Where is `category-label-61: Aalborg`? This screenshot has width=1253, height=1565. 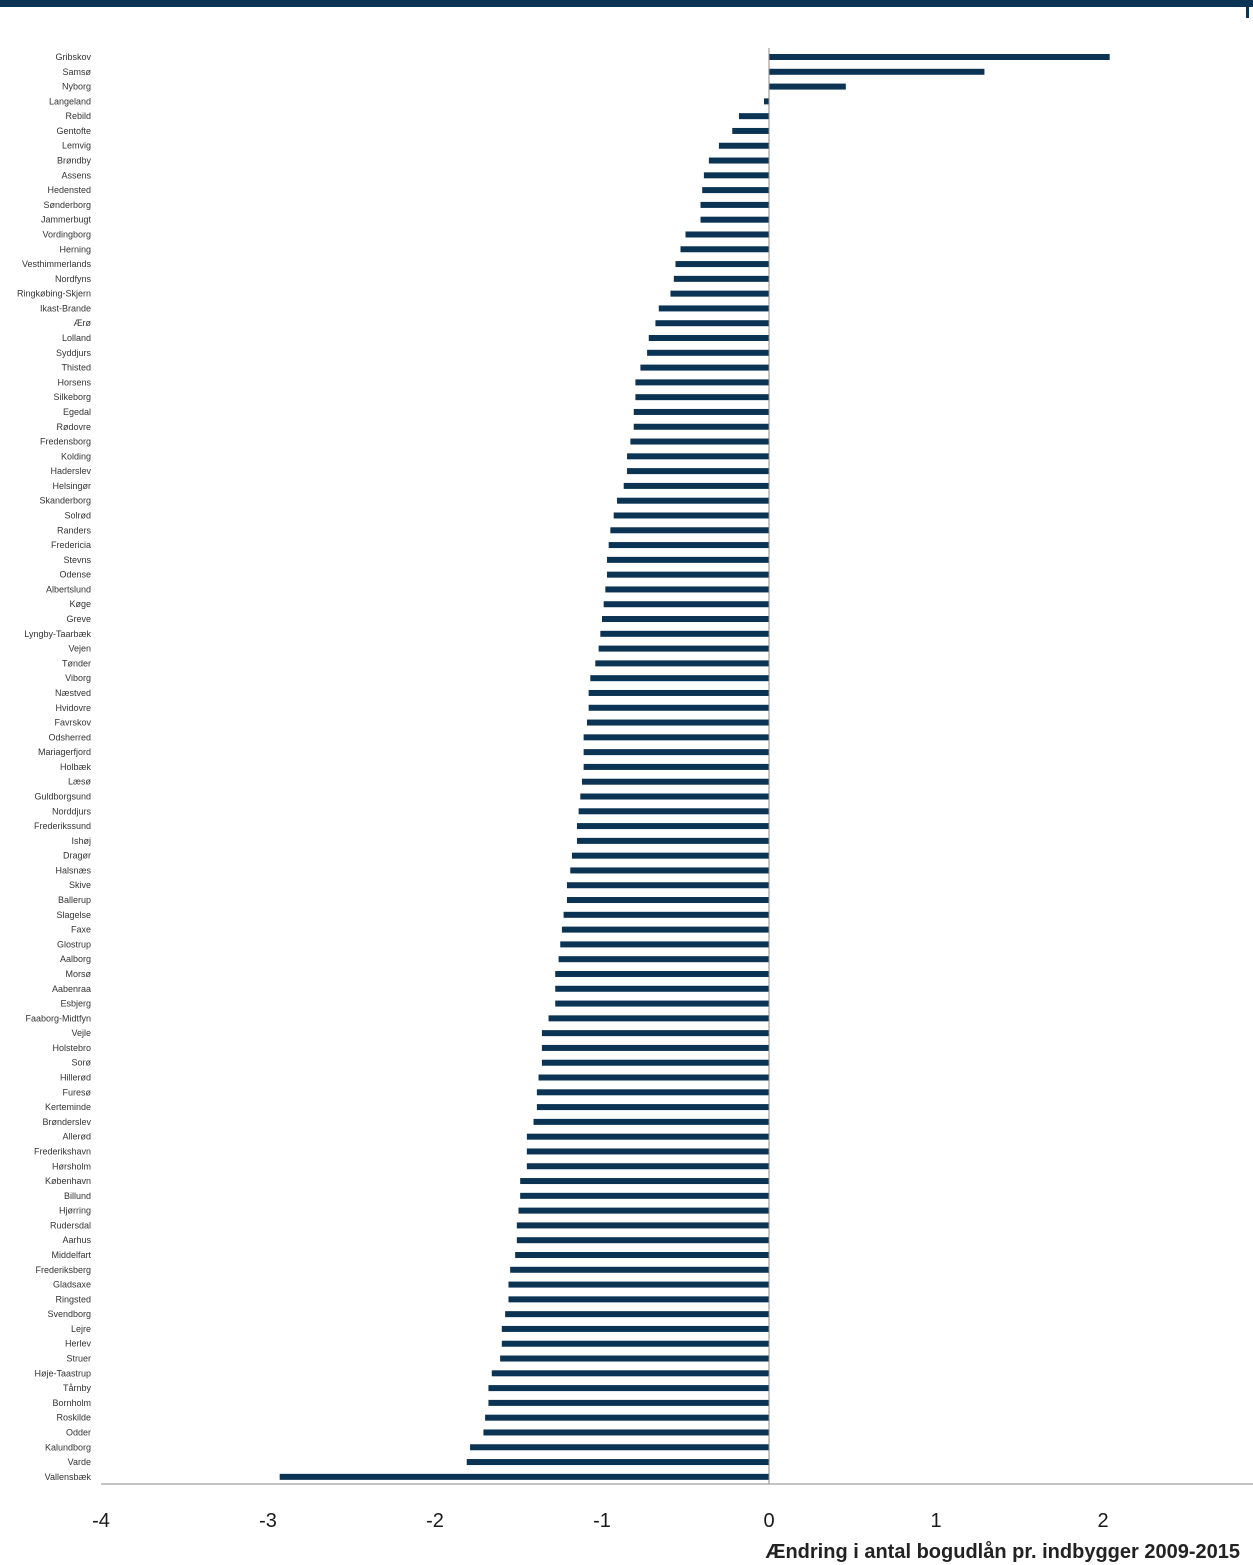
category-label-61: Aalborg is located at coordinates (75, 959).